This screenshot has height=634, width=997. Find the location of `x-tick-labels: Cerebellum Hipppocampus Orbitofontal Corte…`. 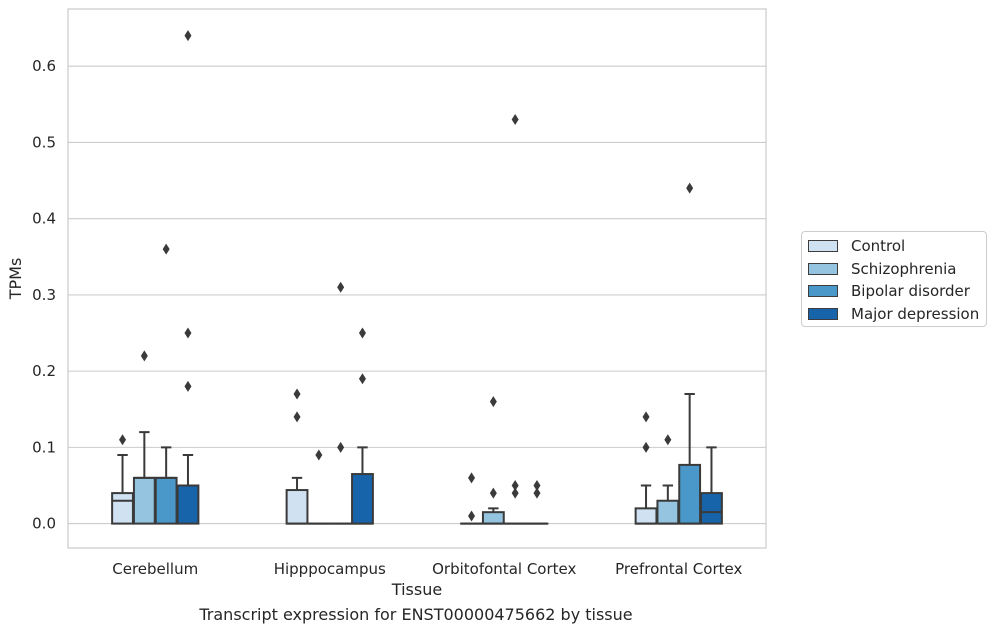

x-tick-labels: Cerebellum Hipppocampus Orbitofontal Corte… is located at coordinates (427, 569).